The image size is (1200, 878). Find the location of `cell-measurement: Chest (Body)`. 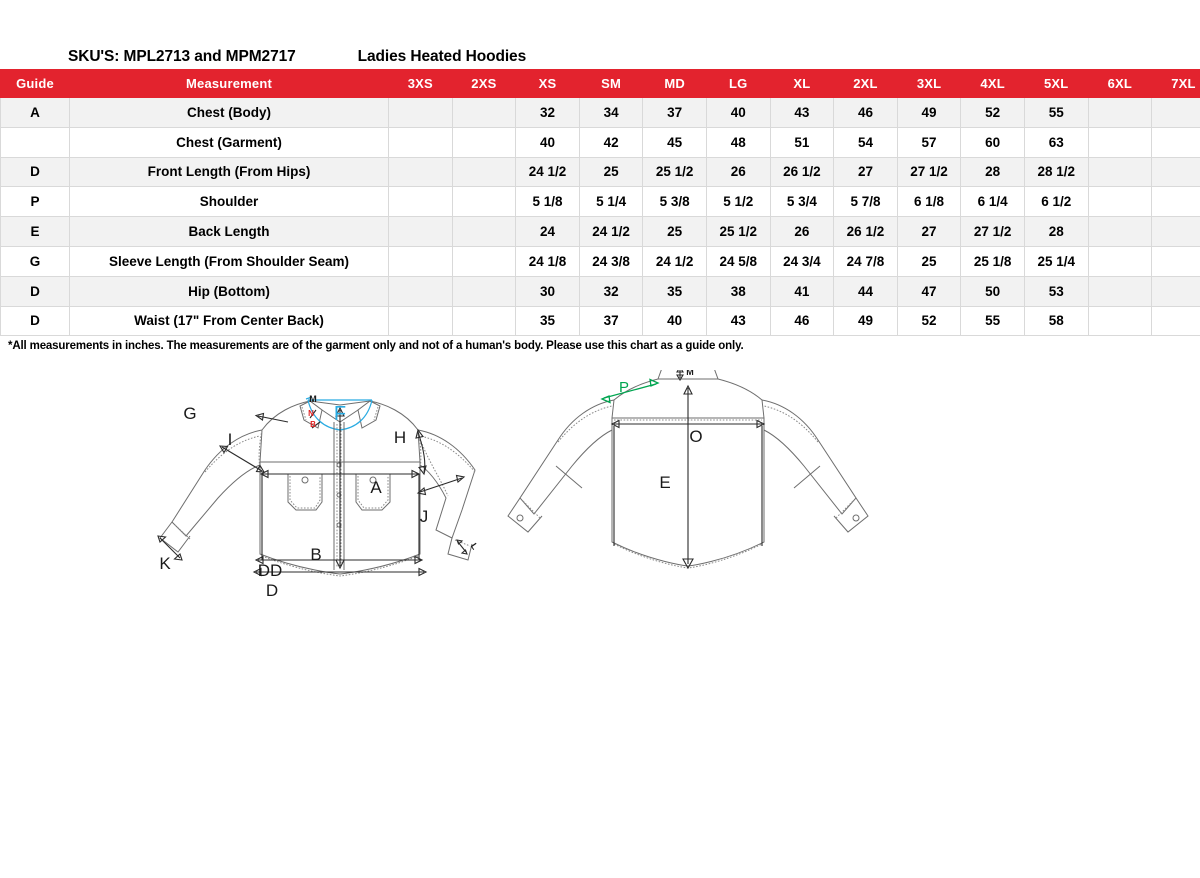

cell-measurement: Chest (Body) is located at coordinates (229, 112).